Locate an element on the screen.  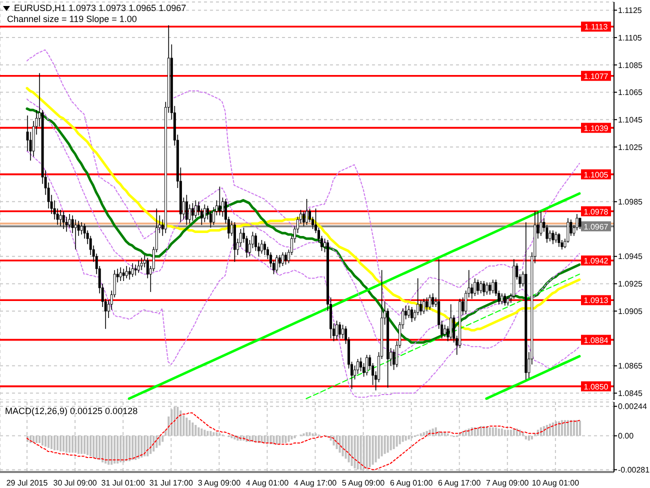
y-tick-label: 1.0865 is located at coordinates (631, 366).